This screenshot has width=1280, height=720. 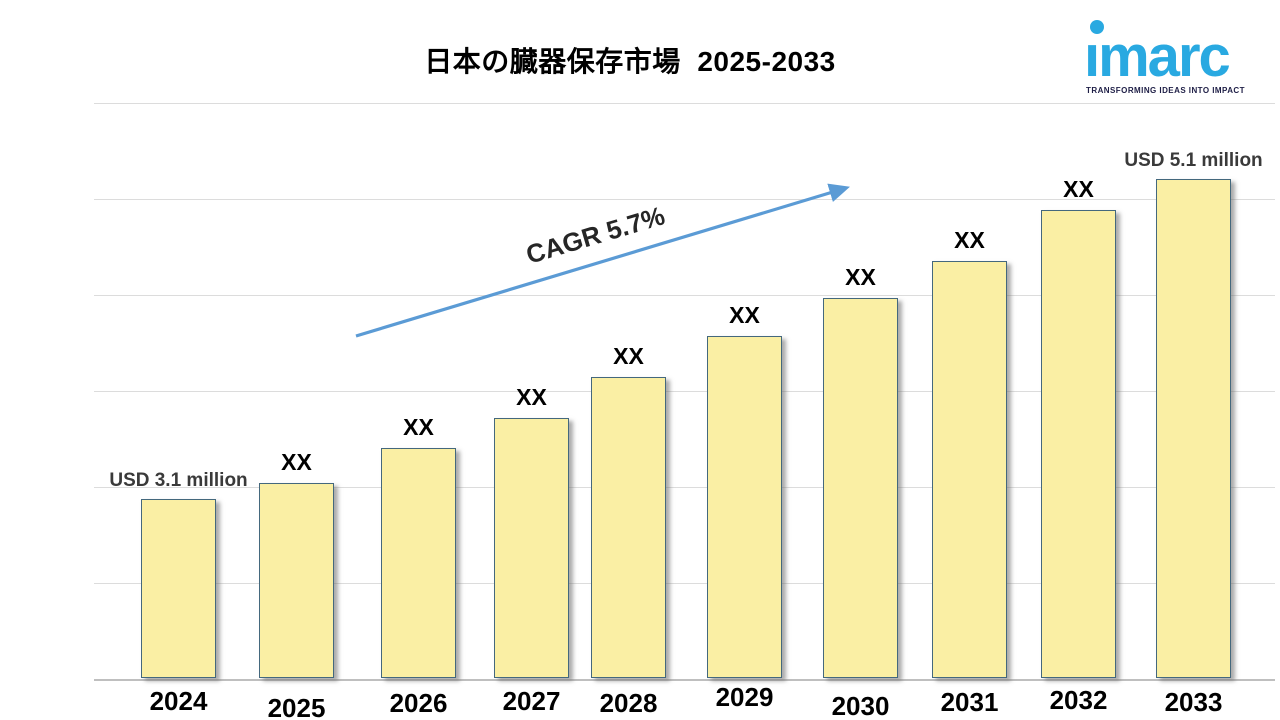 I want to click on bar-2024, so click(x=178, y=588).